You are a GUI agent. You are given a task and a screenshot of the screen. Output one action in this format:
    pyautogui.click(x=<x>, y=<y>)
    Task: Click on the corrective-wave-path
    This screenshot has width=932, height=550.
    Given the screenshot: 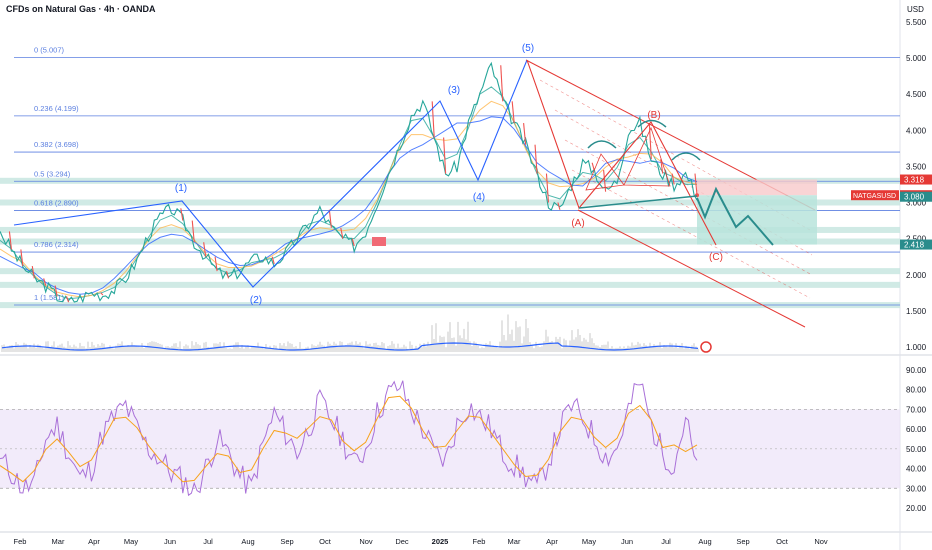 What is the action you would take?
    pyautogui.click(x=621, y=152)
    